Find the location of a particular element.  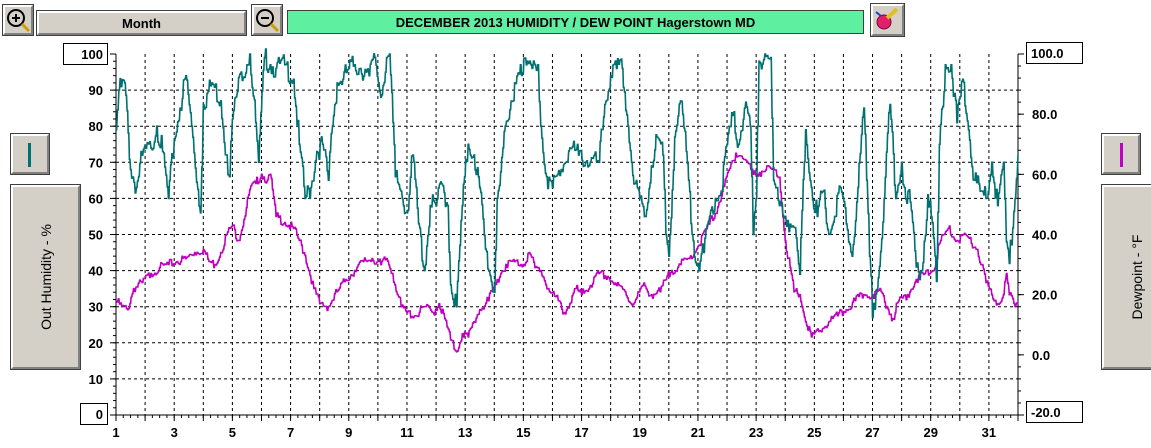

x-tick-label: 7 is located at coordinates (290, 432).